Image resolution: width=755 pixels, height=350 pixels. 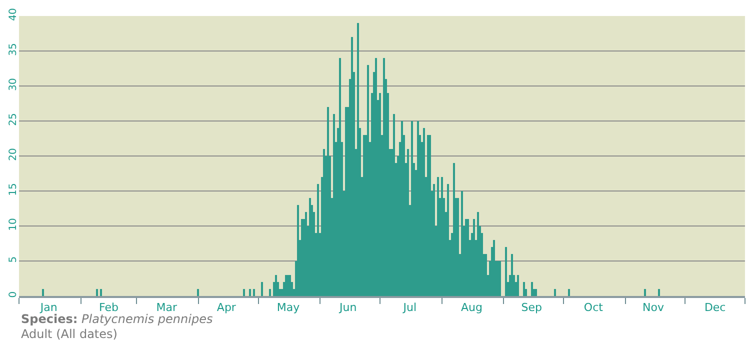 I want to click on x-tick-label: Oct, so click(x=594, y=307).